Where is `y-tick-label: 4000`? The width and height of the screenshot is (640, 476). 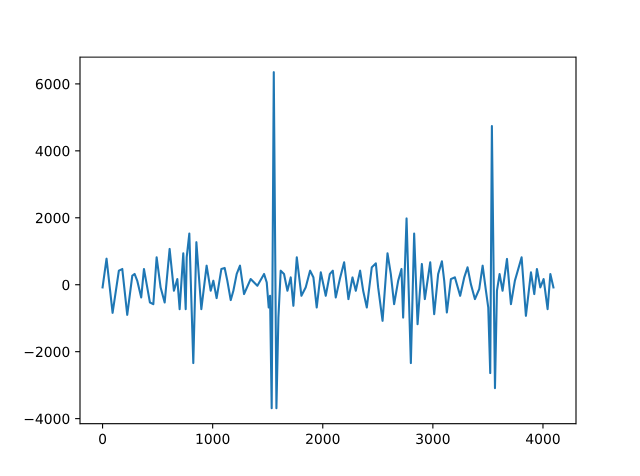
y-tick-label: 4000 is located at coordinates (53, 151).